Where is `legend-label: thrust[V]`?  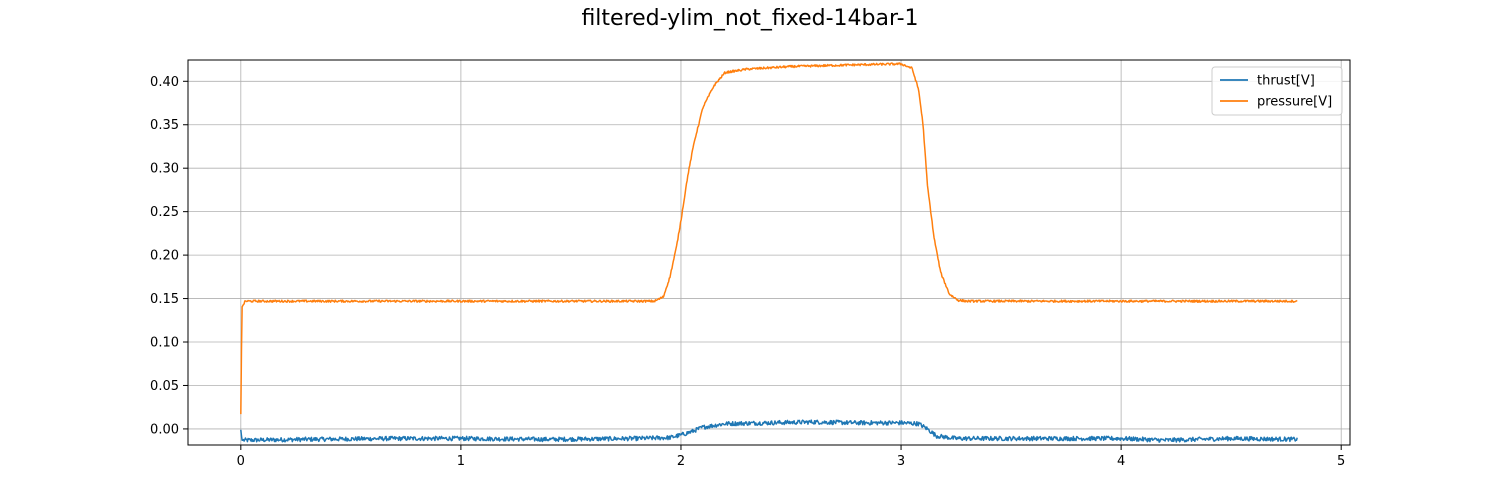 legend-label: thrust[V] is located at coordinates (1286, 81).